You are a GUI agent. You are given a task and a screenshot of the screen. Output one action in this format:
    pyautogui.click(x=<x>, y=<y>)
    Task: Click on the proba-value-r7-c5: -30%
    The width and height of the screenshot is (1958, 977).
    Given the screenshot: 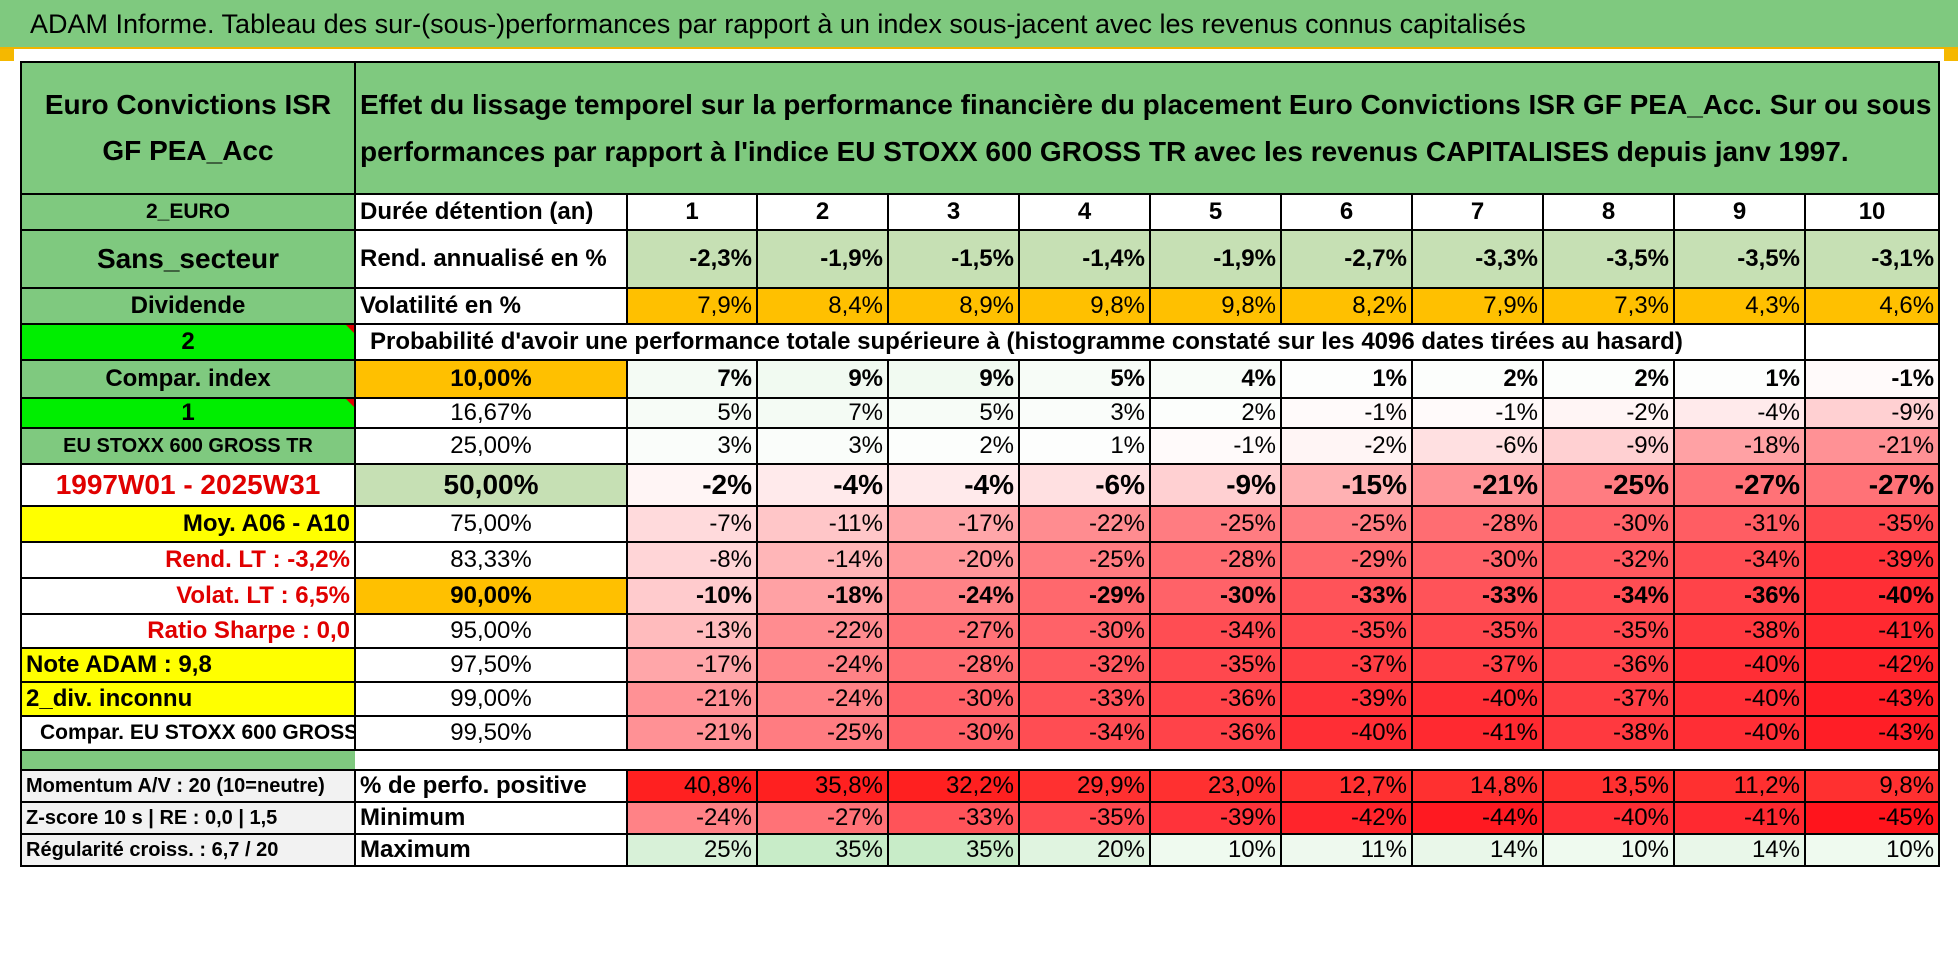 What is the action you would take?
    pyautogui.click(x=1215, y=596)
    